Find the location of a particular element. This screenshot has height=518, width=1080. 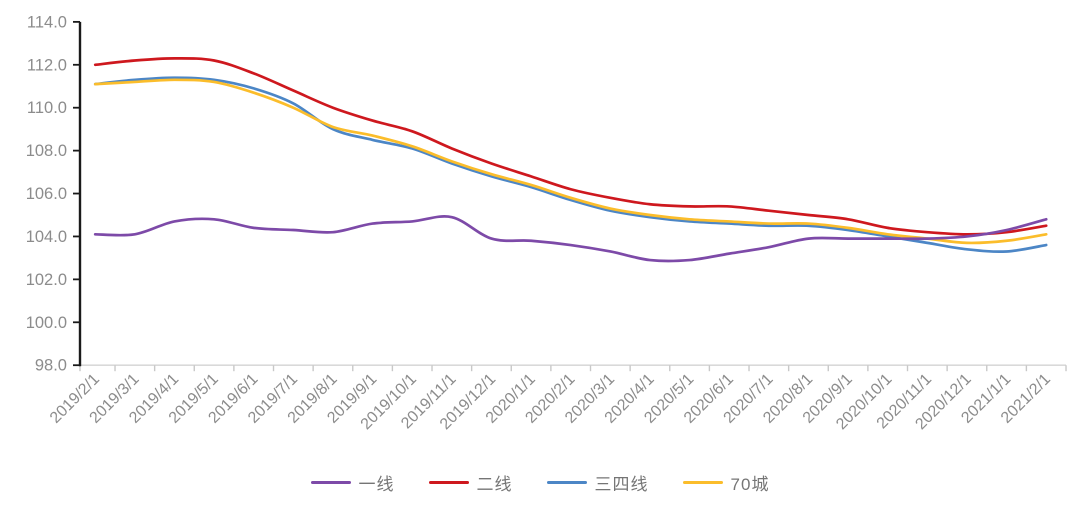

legend-item-70-cities: 70城 is located at coordinates (726, 482).